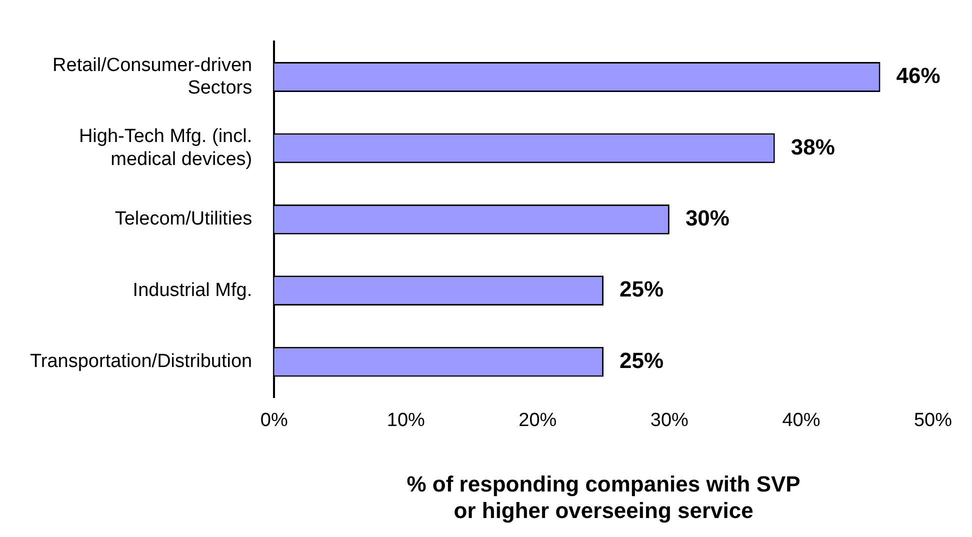 Image resolution: width=972 pixels, height=537 pixels. I want to click on y-tick-label: Industrial Mfg., so click(192, 290).